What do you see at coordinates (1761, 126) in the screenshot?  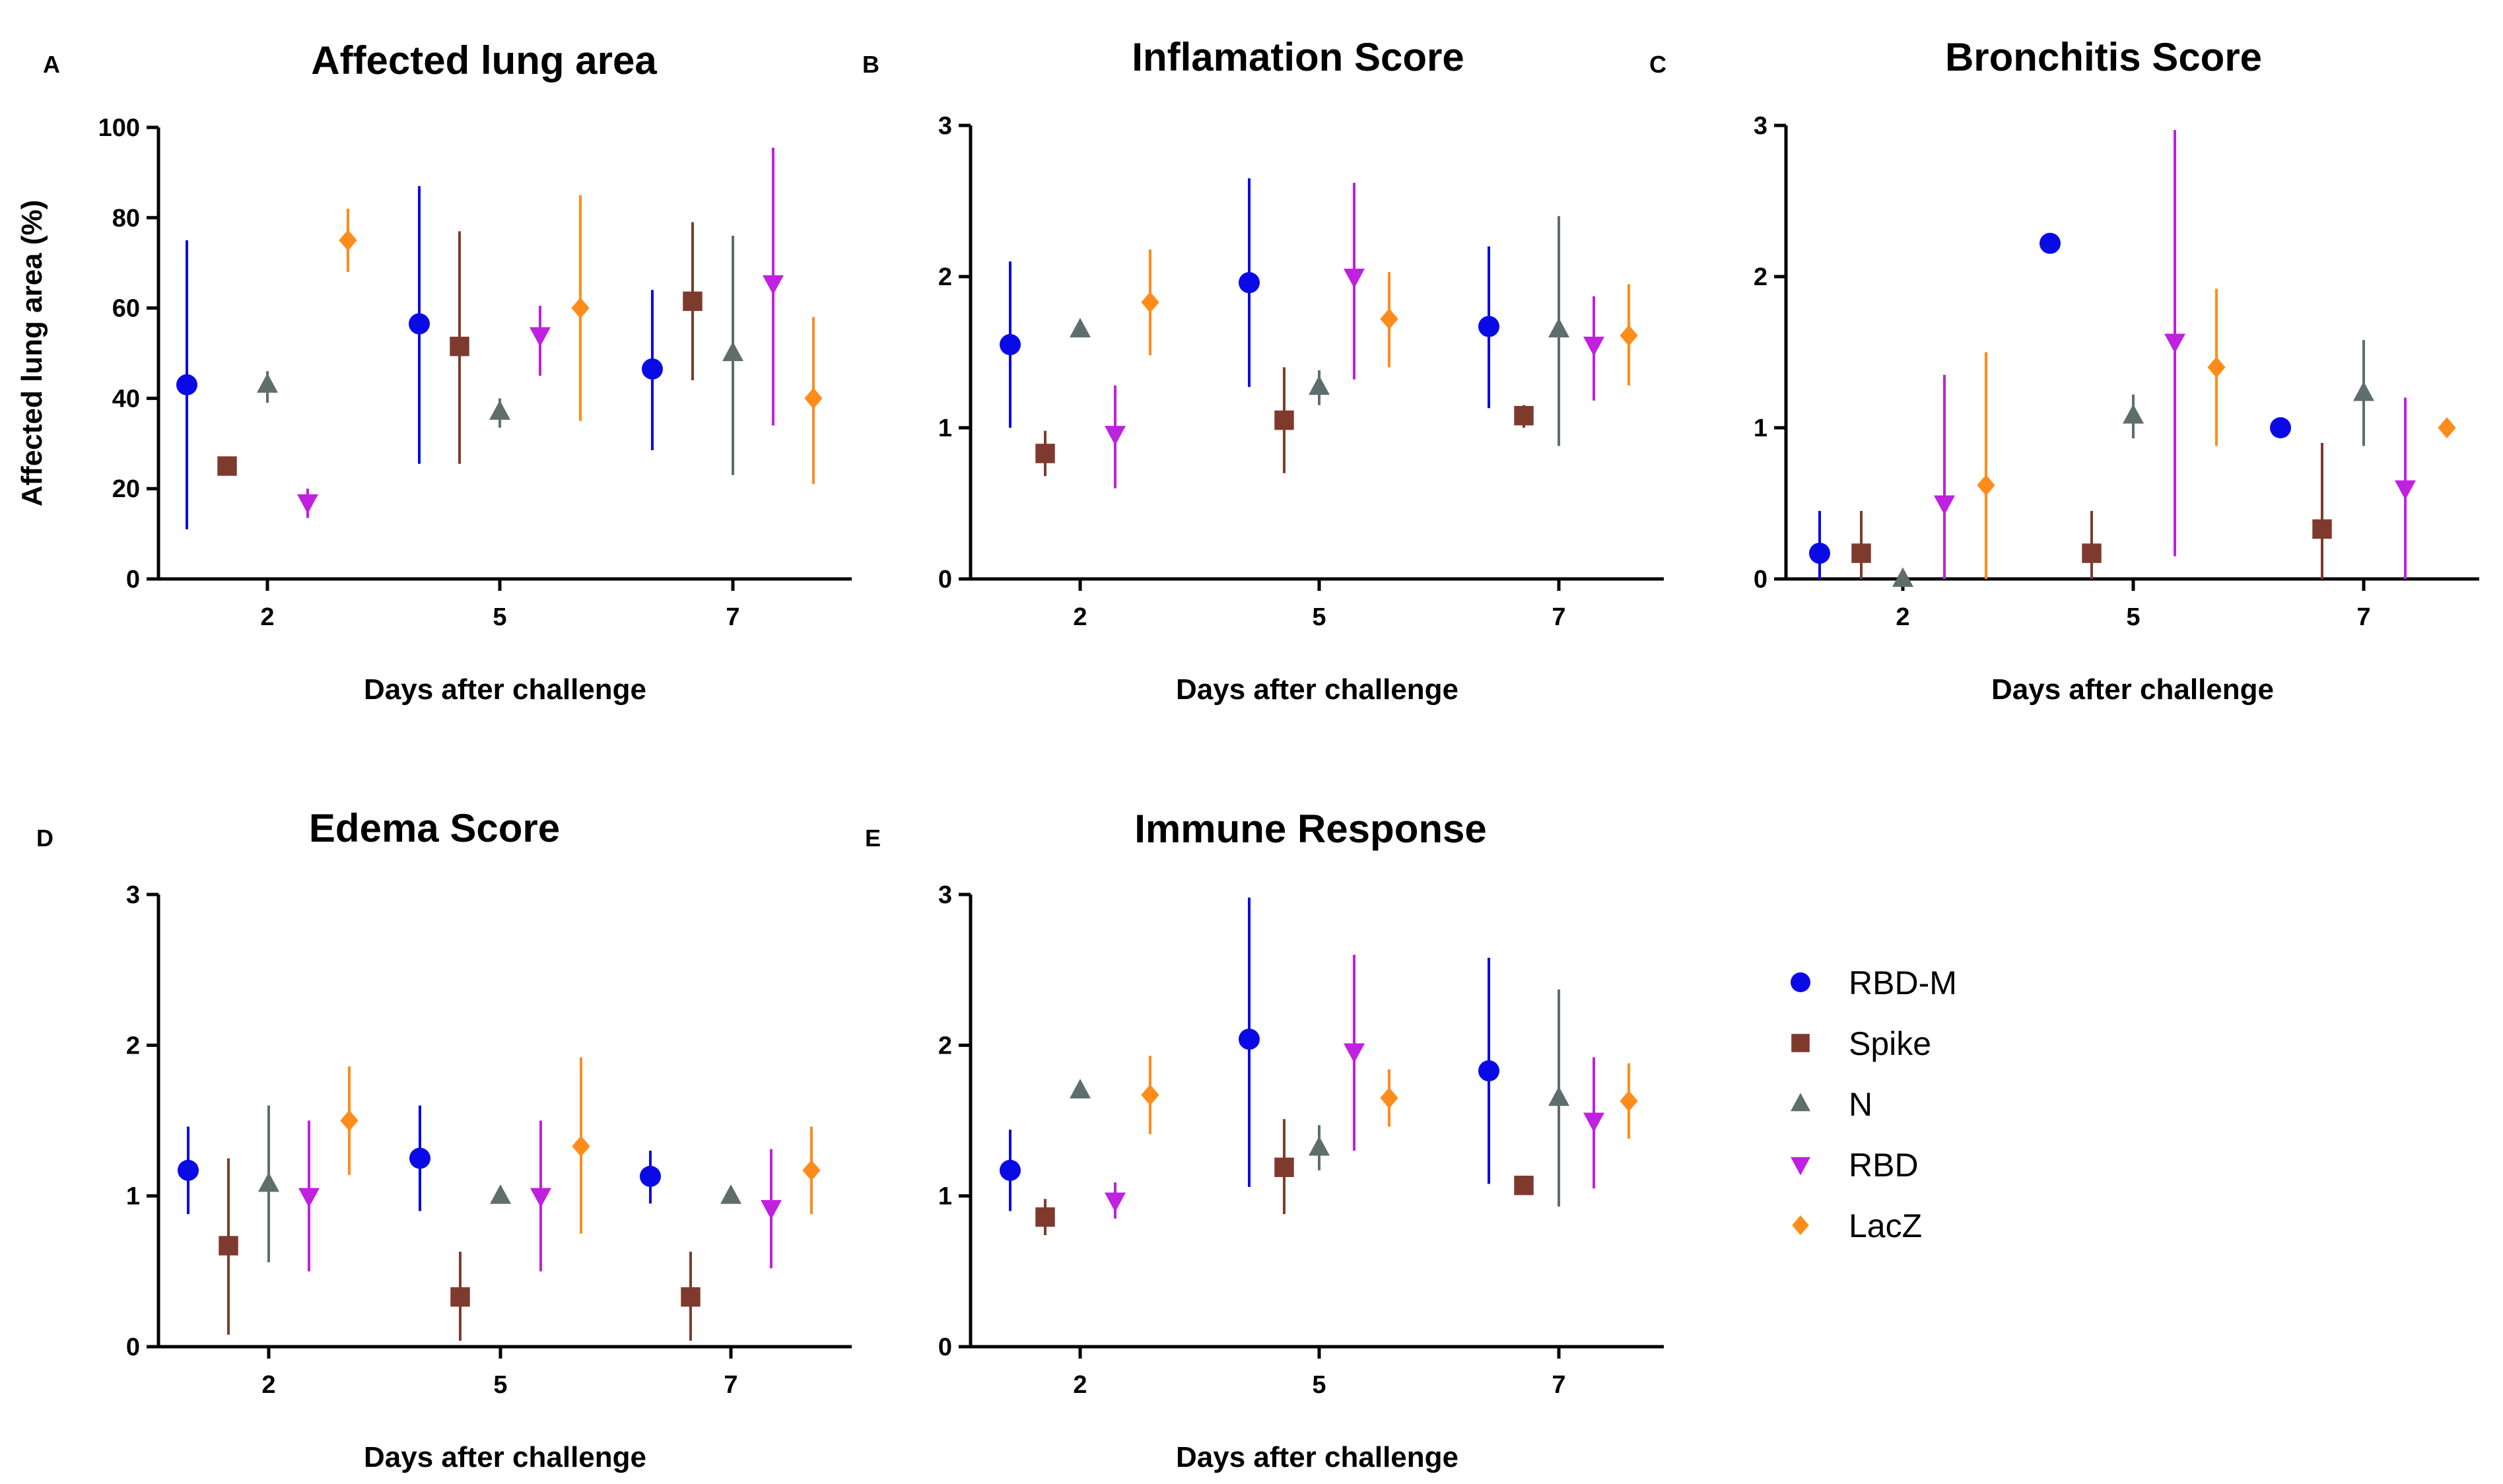 I see `y-tick-label: 3` at bounding box center [1761, 126].